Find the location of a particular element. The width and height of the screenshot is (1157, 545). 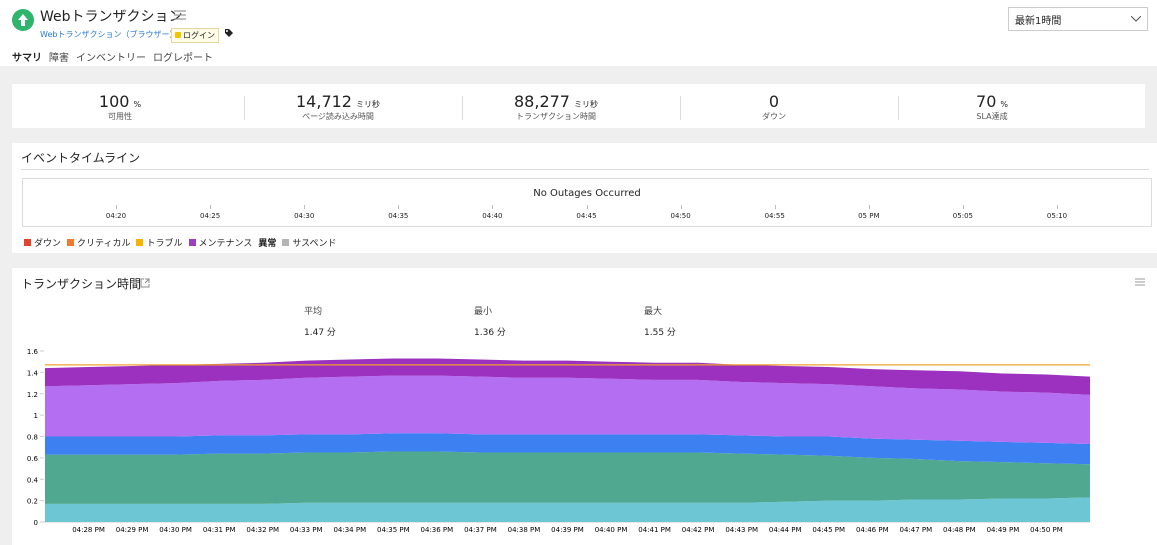

timeline-tick-label: 05 PM is located at coordinates (869, 216).